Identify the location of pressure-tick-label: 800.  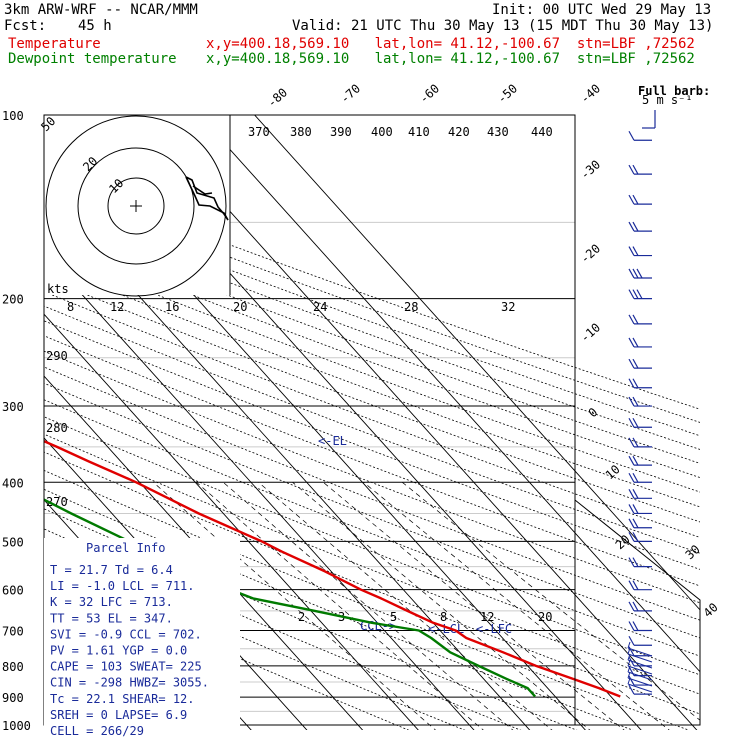
(13, 667).